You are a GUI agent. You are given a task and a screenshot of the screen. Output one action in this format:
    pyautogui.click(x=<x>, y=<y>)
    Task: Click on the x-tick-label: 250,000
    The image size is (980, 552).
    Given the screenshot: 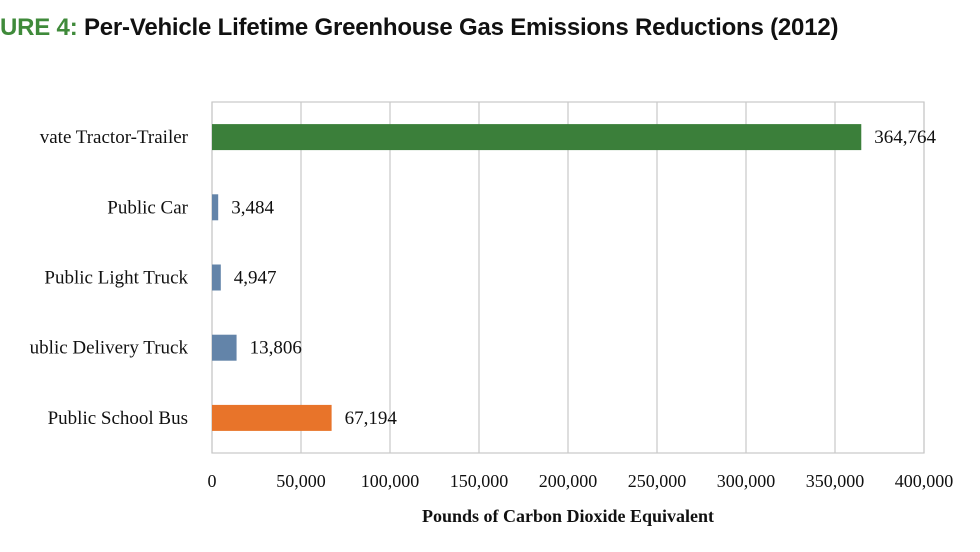 What is the action you would take?
    pyautogui.click(x=657, y=481)
    